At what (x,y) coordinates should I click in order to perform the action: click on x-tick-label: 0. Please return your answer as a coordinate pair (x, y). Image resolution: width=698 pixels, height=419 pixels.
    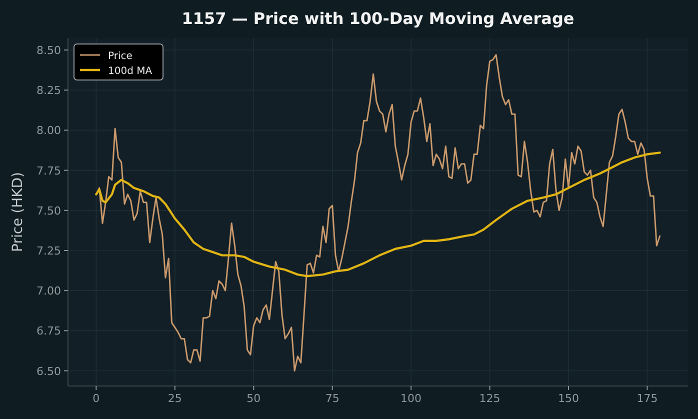
    Looking at the image, I should click on (96, 398).